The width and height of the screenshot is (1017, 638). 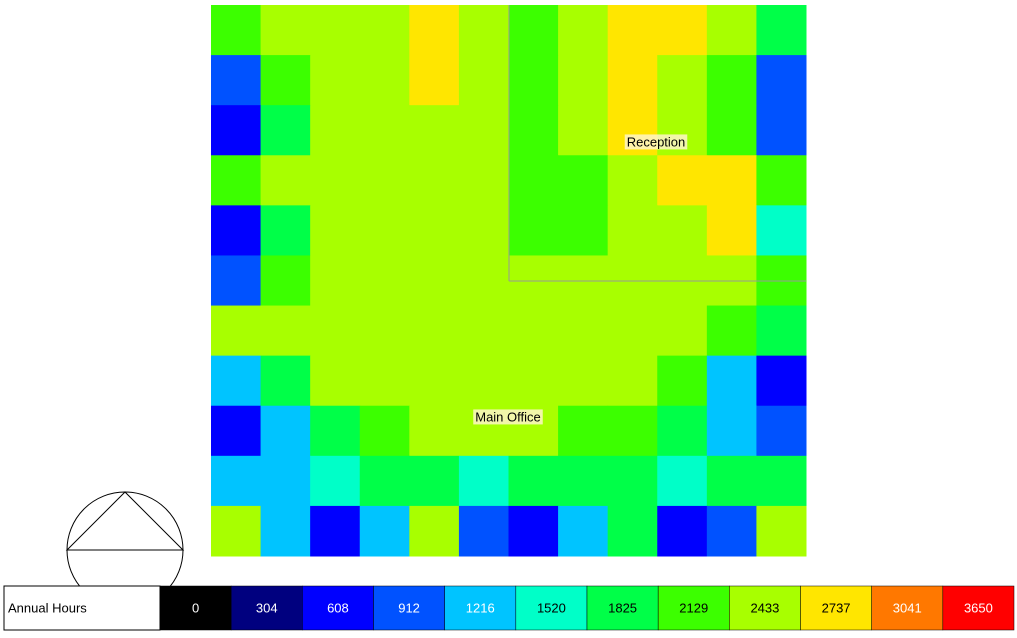 I want to click on legend-label: 2737, so click(x=836, y=607).